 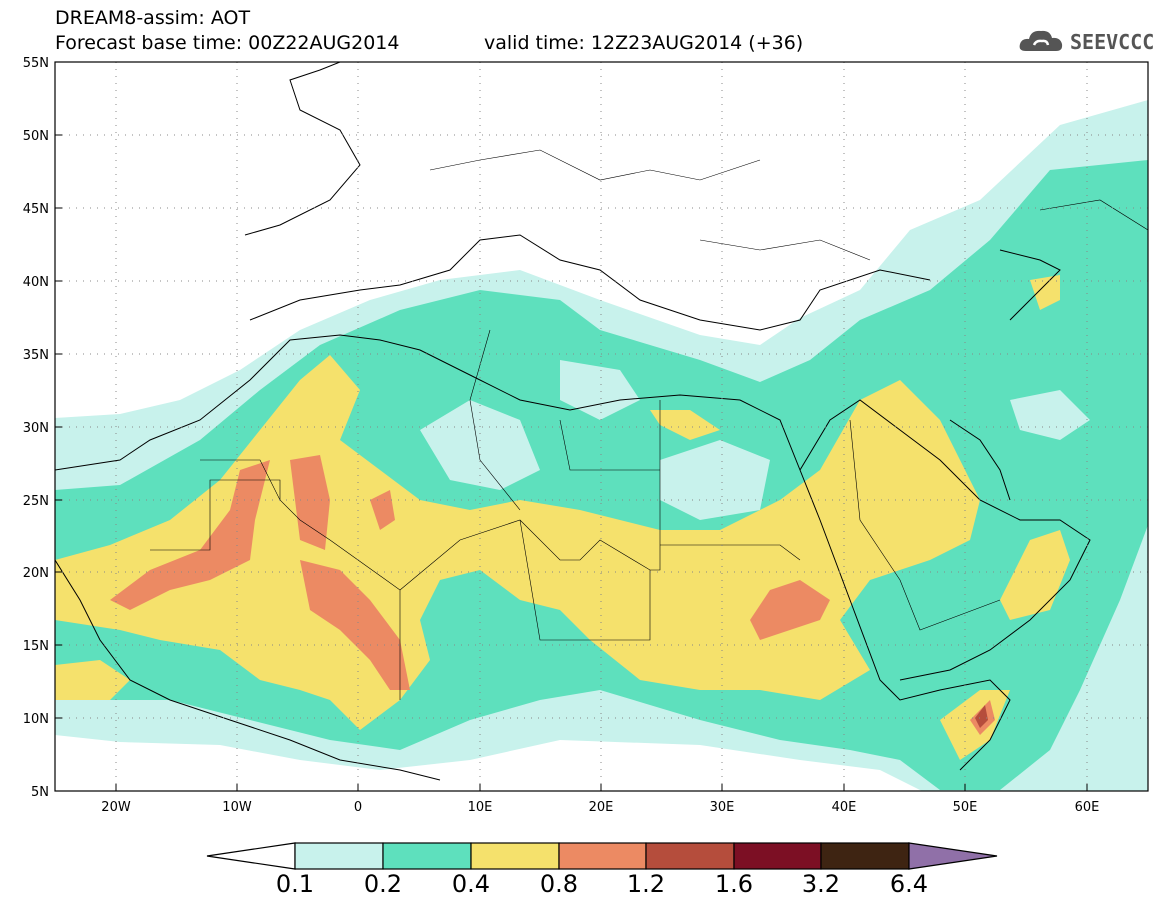 I want to click on colorbar-label: 0.2, so click(x=383, y=884).